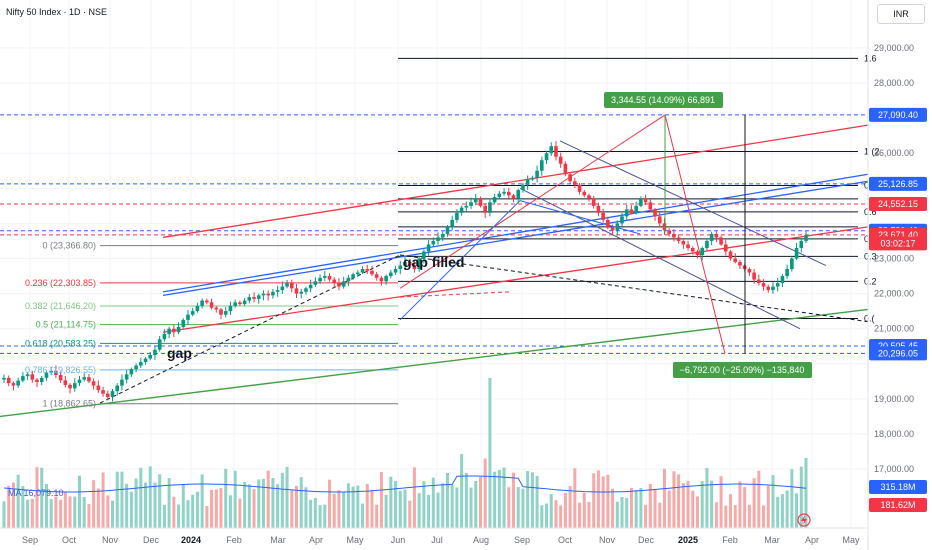 The height and width of the screenshot is (550, 932). Describe the element at coordinates (901, 14) in the screenshot. I see `currency-selector: INR` at that location.